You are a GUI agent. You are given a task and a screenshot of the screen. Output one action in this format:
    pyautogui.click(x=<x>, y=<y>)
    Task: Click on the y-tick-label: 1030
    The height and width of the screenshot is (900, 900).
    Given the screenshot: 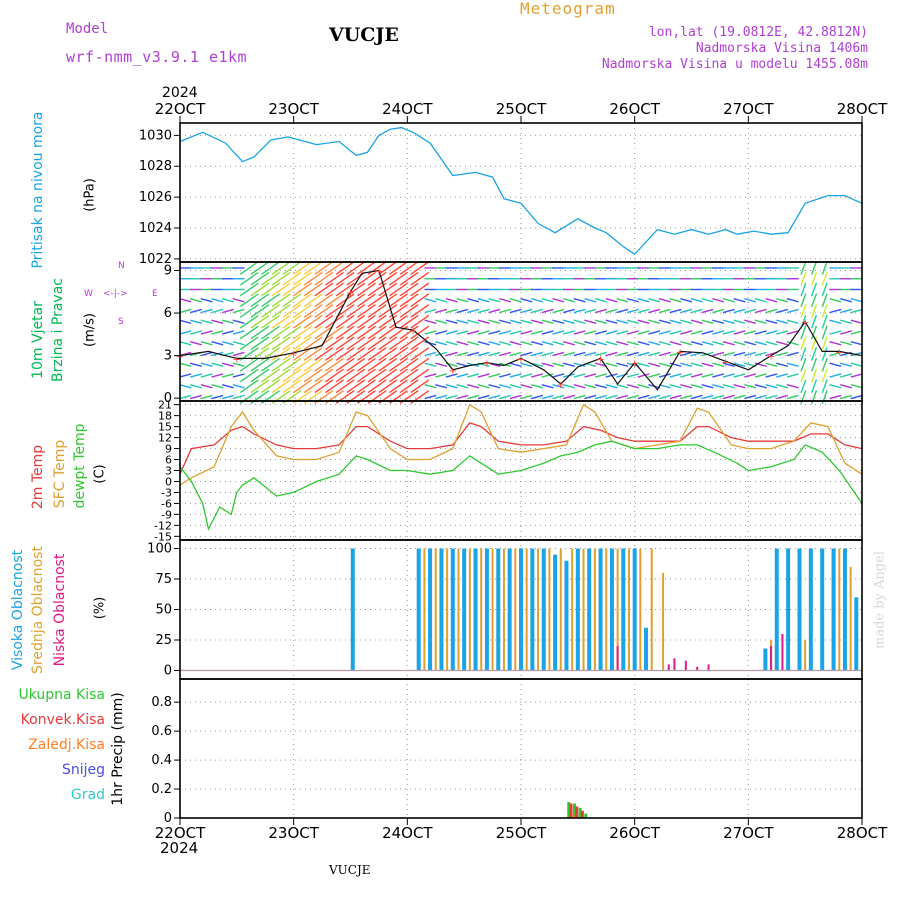 What is the action you would take?
    pyautogui.click(x=155, y=135)
    